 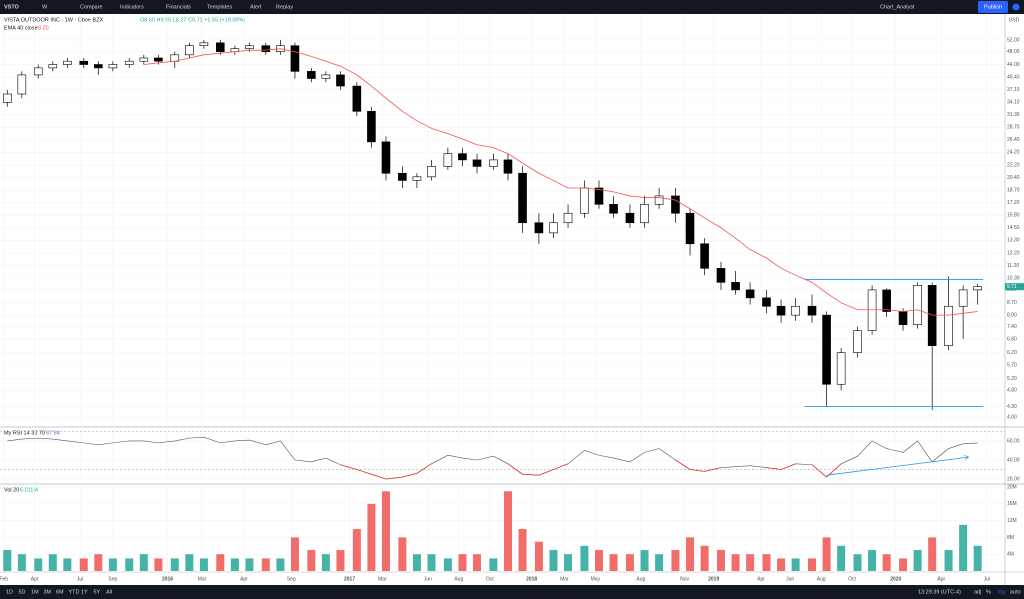 I want to click on y-tick-label: 13.30, so click(x=1013, y=241).